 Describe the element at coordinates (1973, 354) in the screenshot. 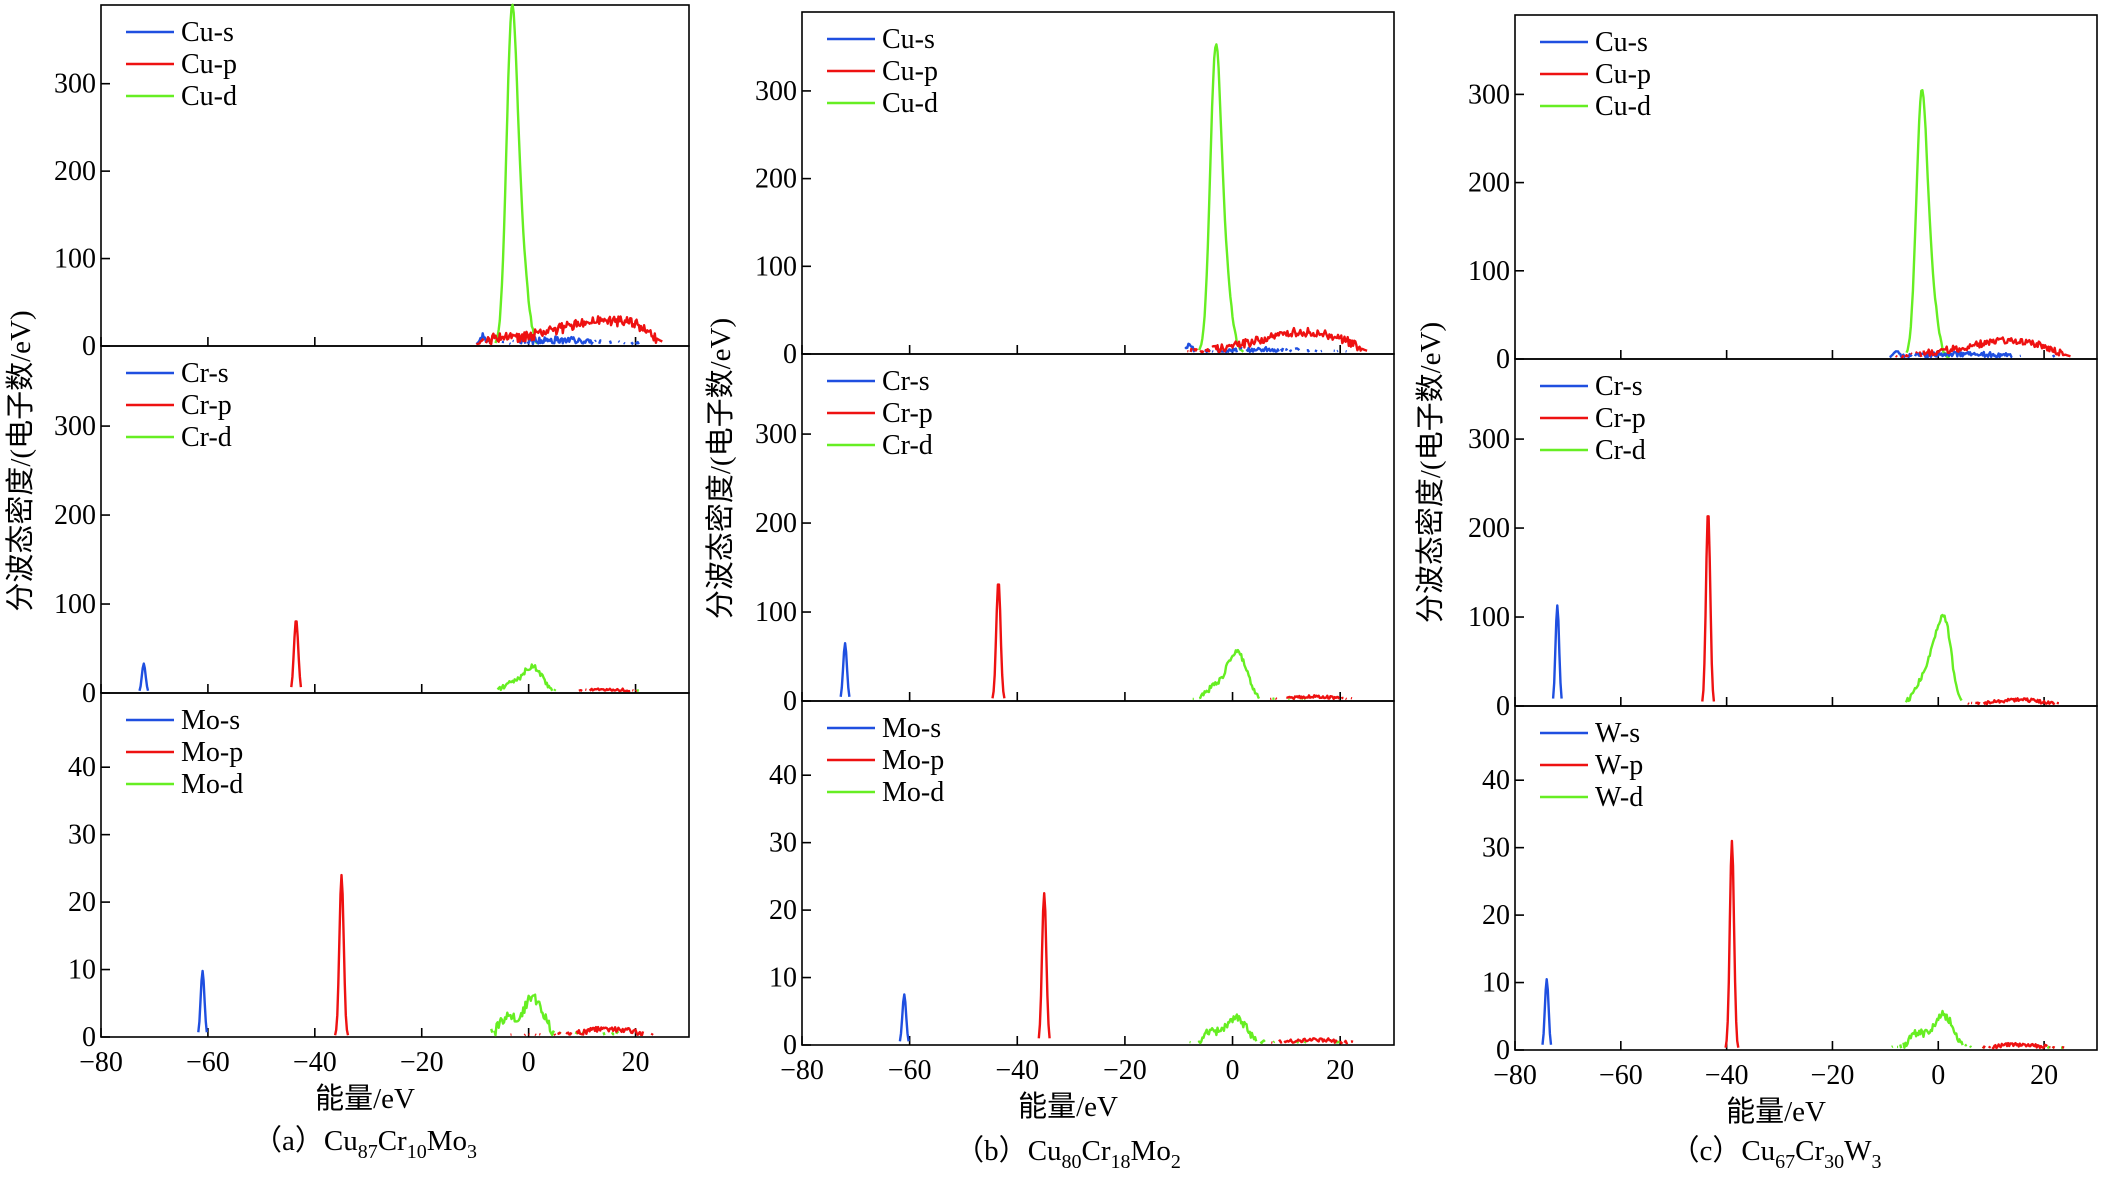

I see `series-cu-s` at that location.